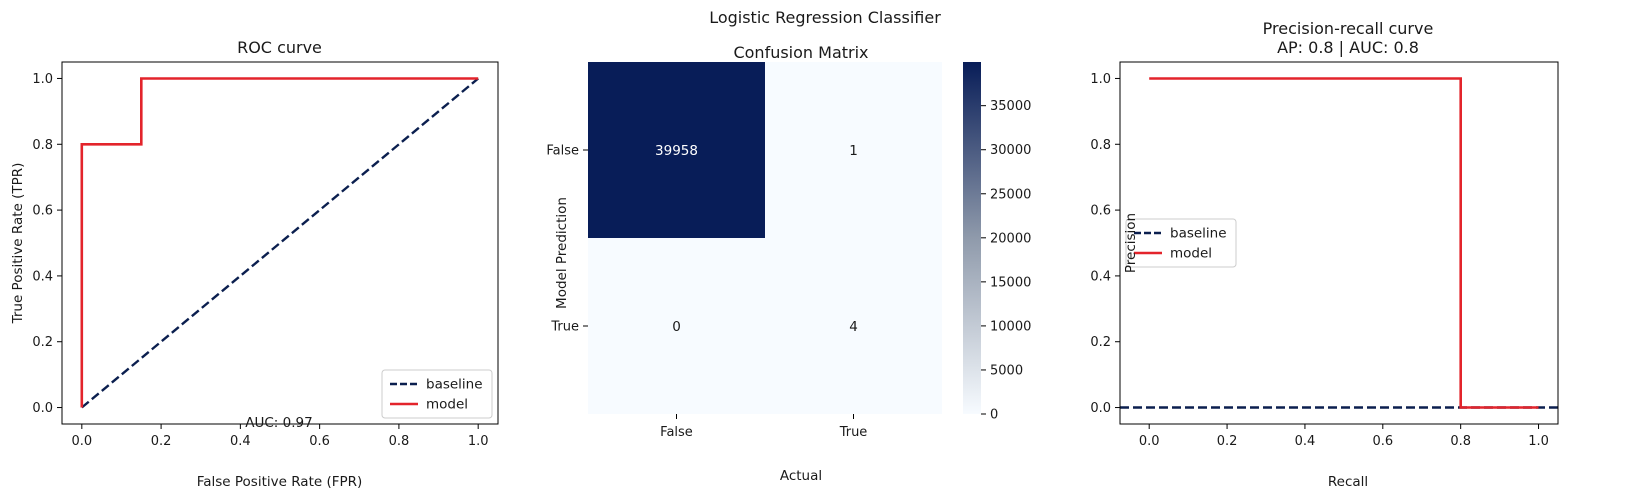  Describe the element at coordinates (1348, 482) in the screenshot. I see `pr-xlabel: Recall` at that location.